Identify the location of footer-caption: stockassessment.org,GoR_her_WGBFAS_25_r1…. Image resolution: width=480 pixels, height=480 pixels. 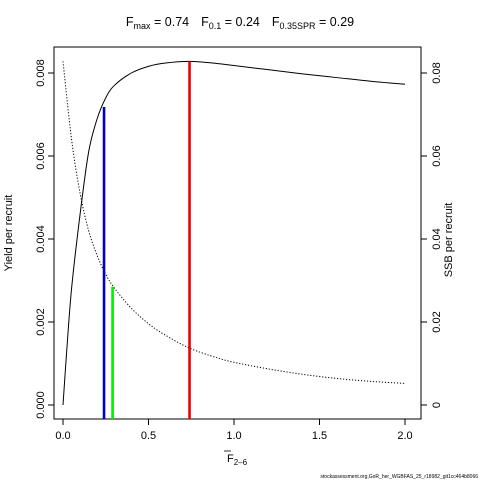
(399, 477).